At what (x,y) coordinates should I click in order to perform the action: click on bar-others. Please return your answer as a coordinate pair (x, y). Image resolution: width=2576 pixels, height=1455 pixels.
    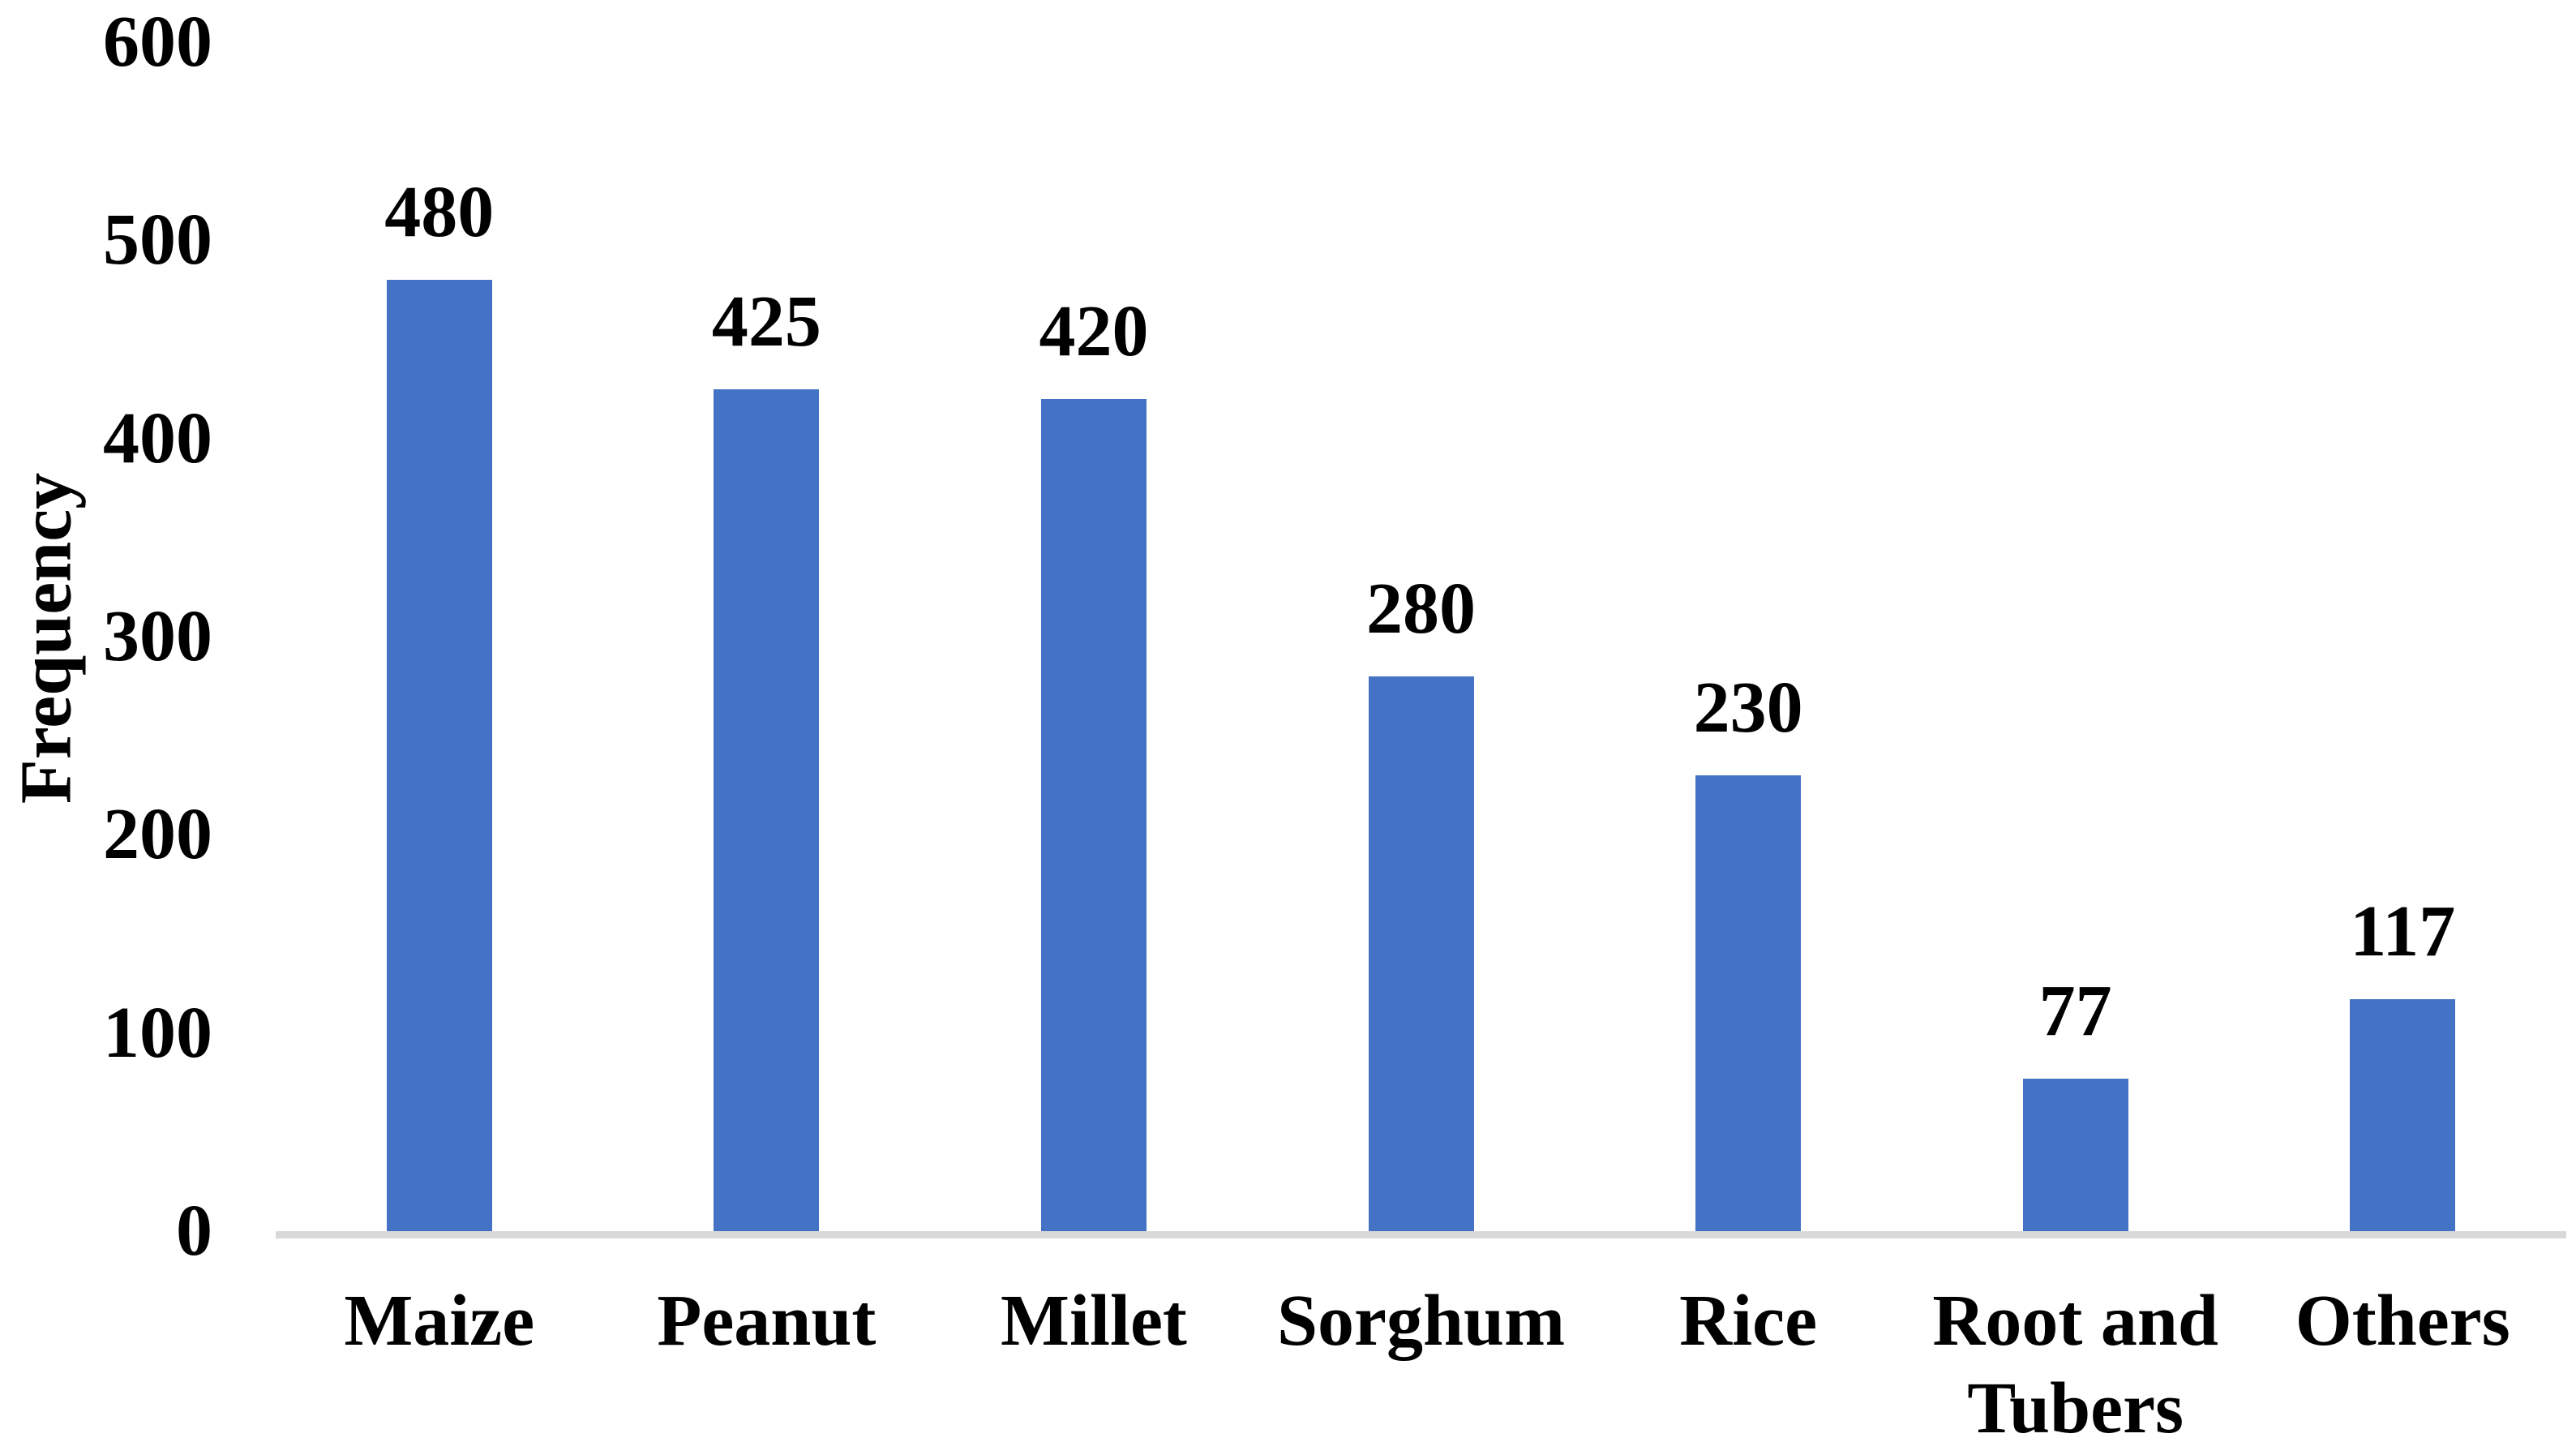
    Looking at the image, I should click on (2403, 1115).